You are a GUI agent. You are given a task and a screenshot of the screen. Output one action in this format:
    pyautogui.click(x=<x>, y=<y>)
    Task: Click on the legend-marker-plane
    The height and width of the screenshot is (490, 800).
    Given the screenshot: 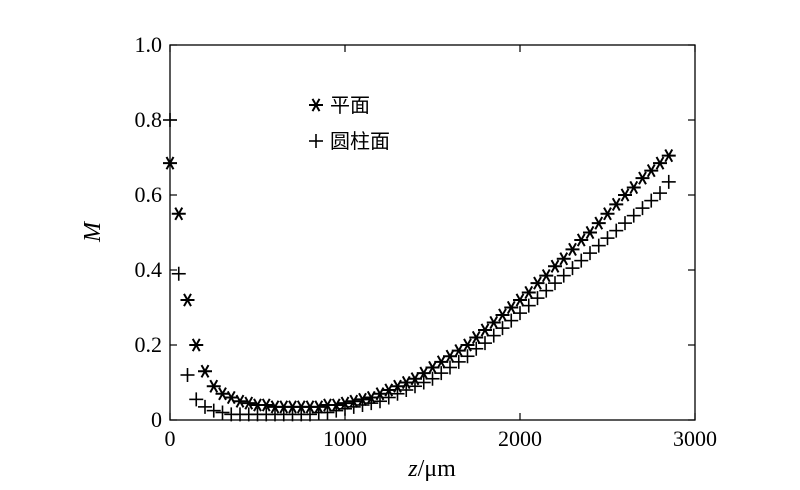 What is the action you would take?
    pyautogui.click(x=316, y=105)
    